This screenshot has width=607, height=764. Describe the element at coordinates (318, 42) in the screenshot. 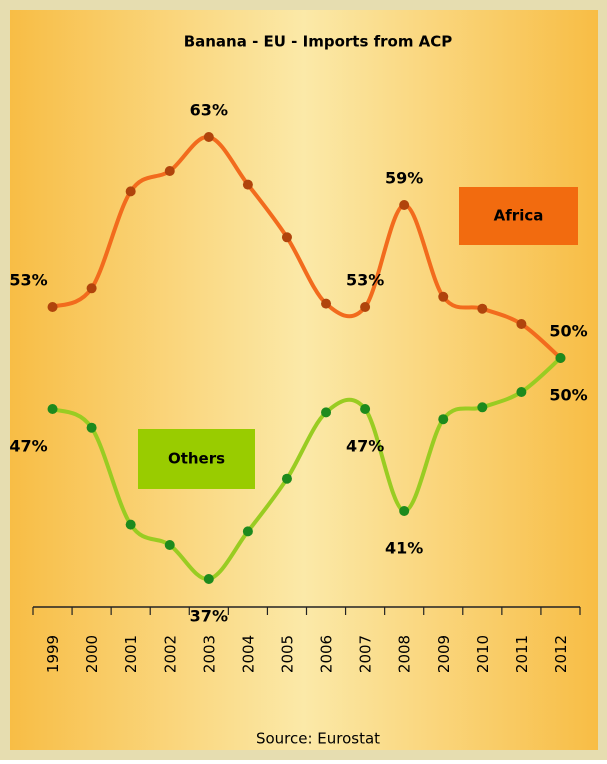

I see `chart-title: Banana - EU - Imports from ACP` at that location.